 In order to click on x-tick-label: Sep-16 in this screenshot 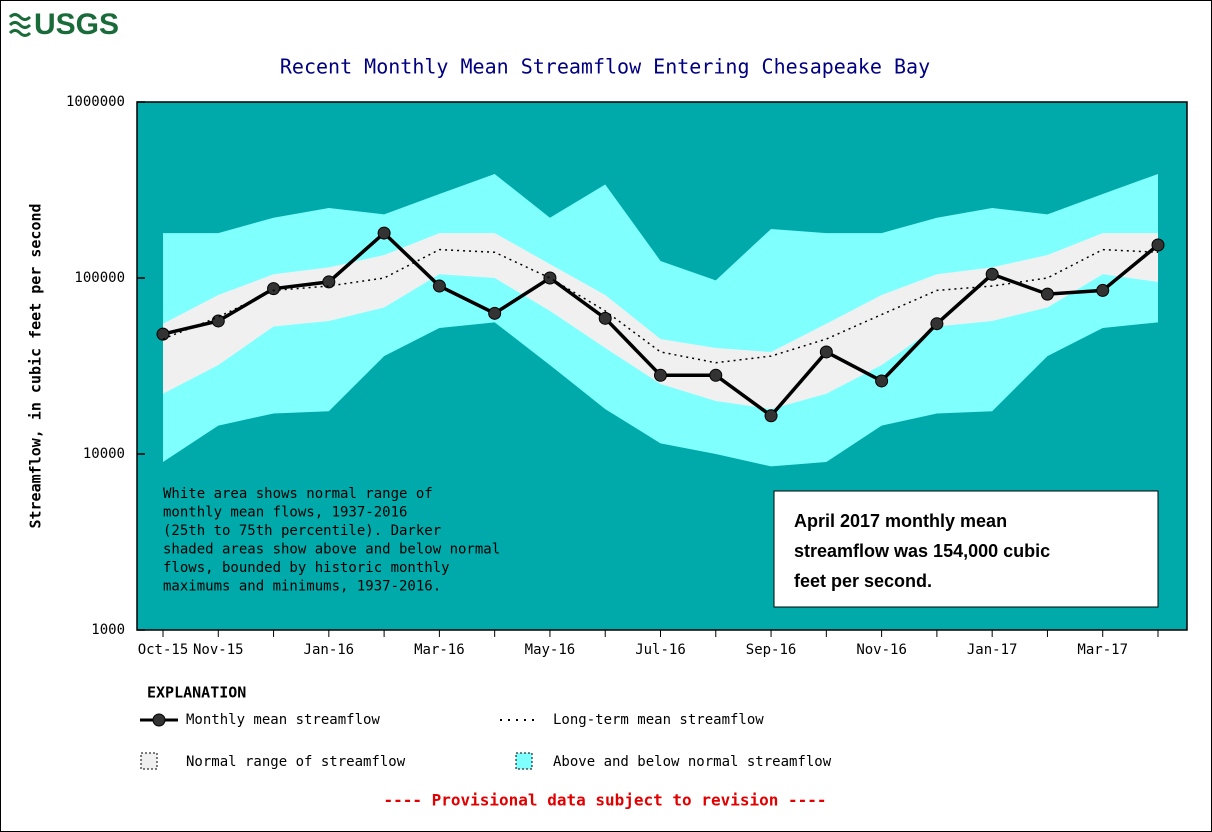, I will do `click(771, 650)`.